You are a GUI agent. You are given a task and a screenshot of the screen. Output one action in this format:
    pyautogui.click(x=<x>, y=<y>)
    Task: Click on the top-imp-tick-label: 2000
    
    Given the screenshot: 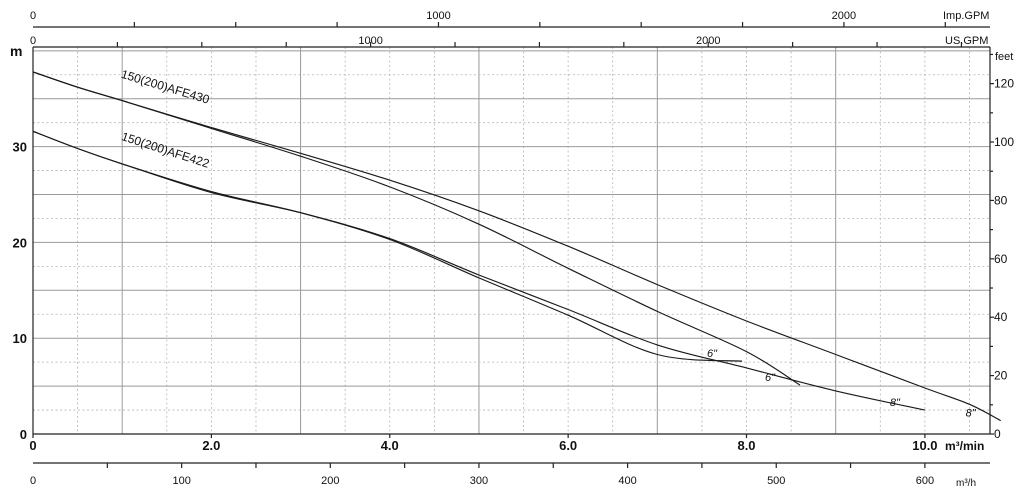 What is the action you would take?
    pyautogui.click(x=844, y=16)
    